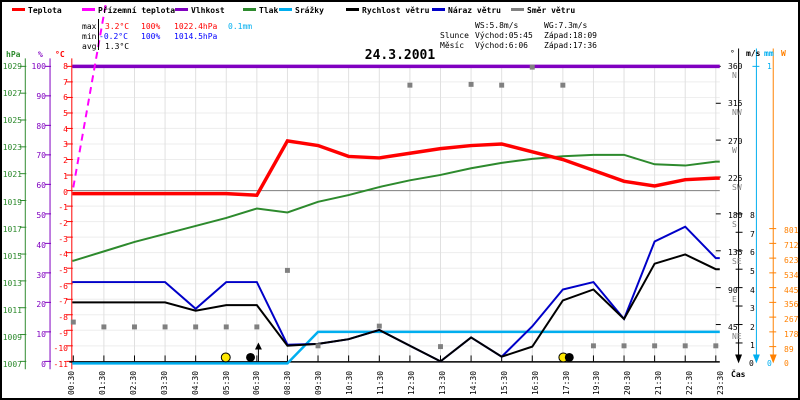 The image size is (800, 400). What do you see at coordinates (12, 283) in the screenshot?
I see `tick-label: 1013` at bounding box center [12, 283].